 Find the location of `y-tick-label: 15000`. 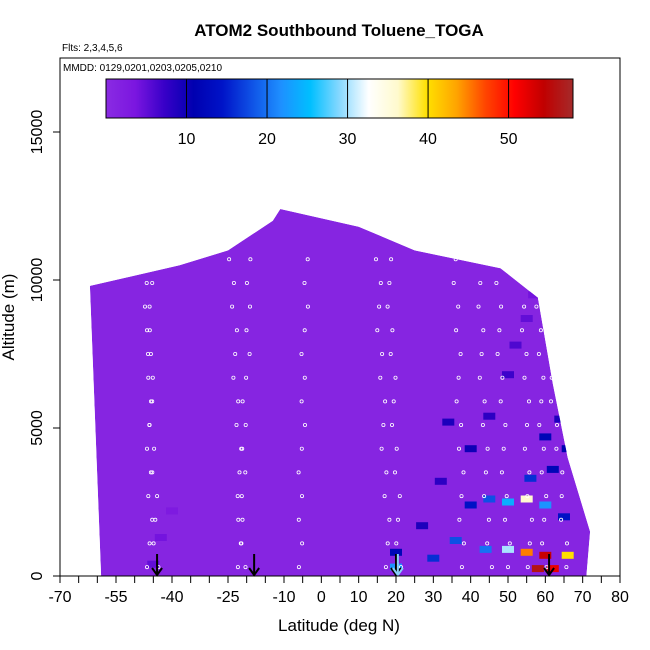

y-tick-label: 15000 is located at coordinates (37, 132).